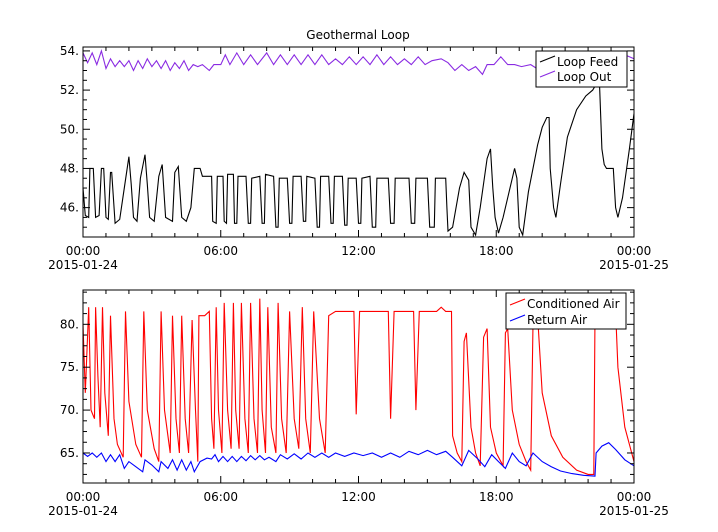 The height and width of the screenshot is (532, 718). I want to click on bottom-x-tick-date-label: 2015-01-25, so click(634, 511).